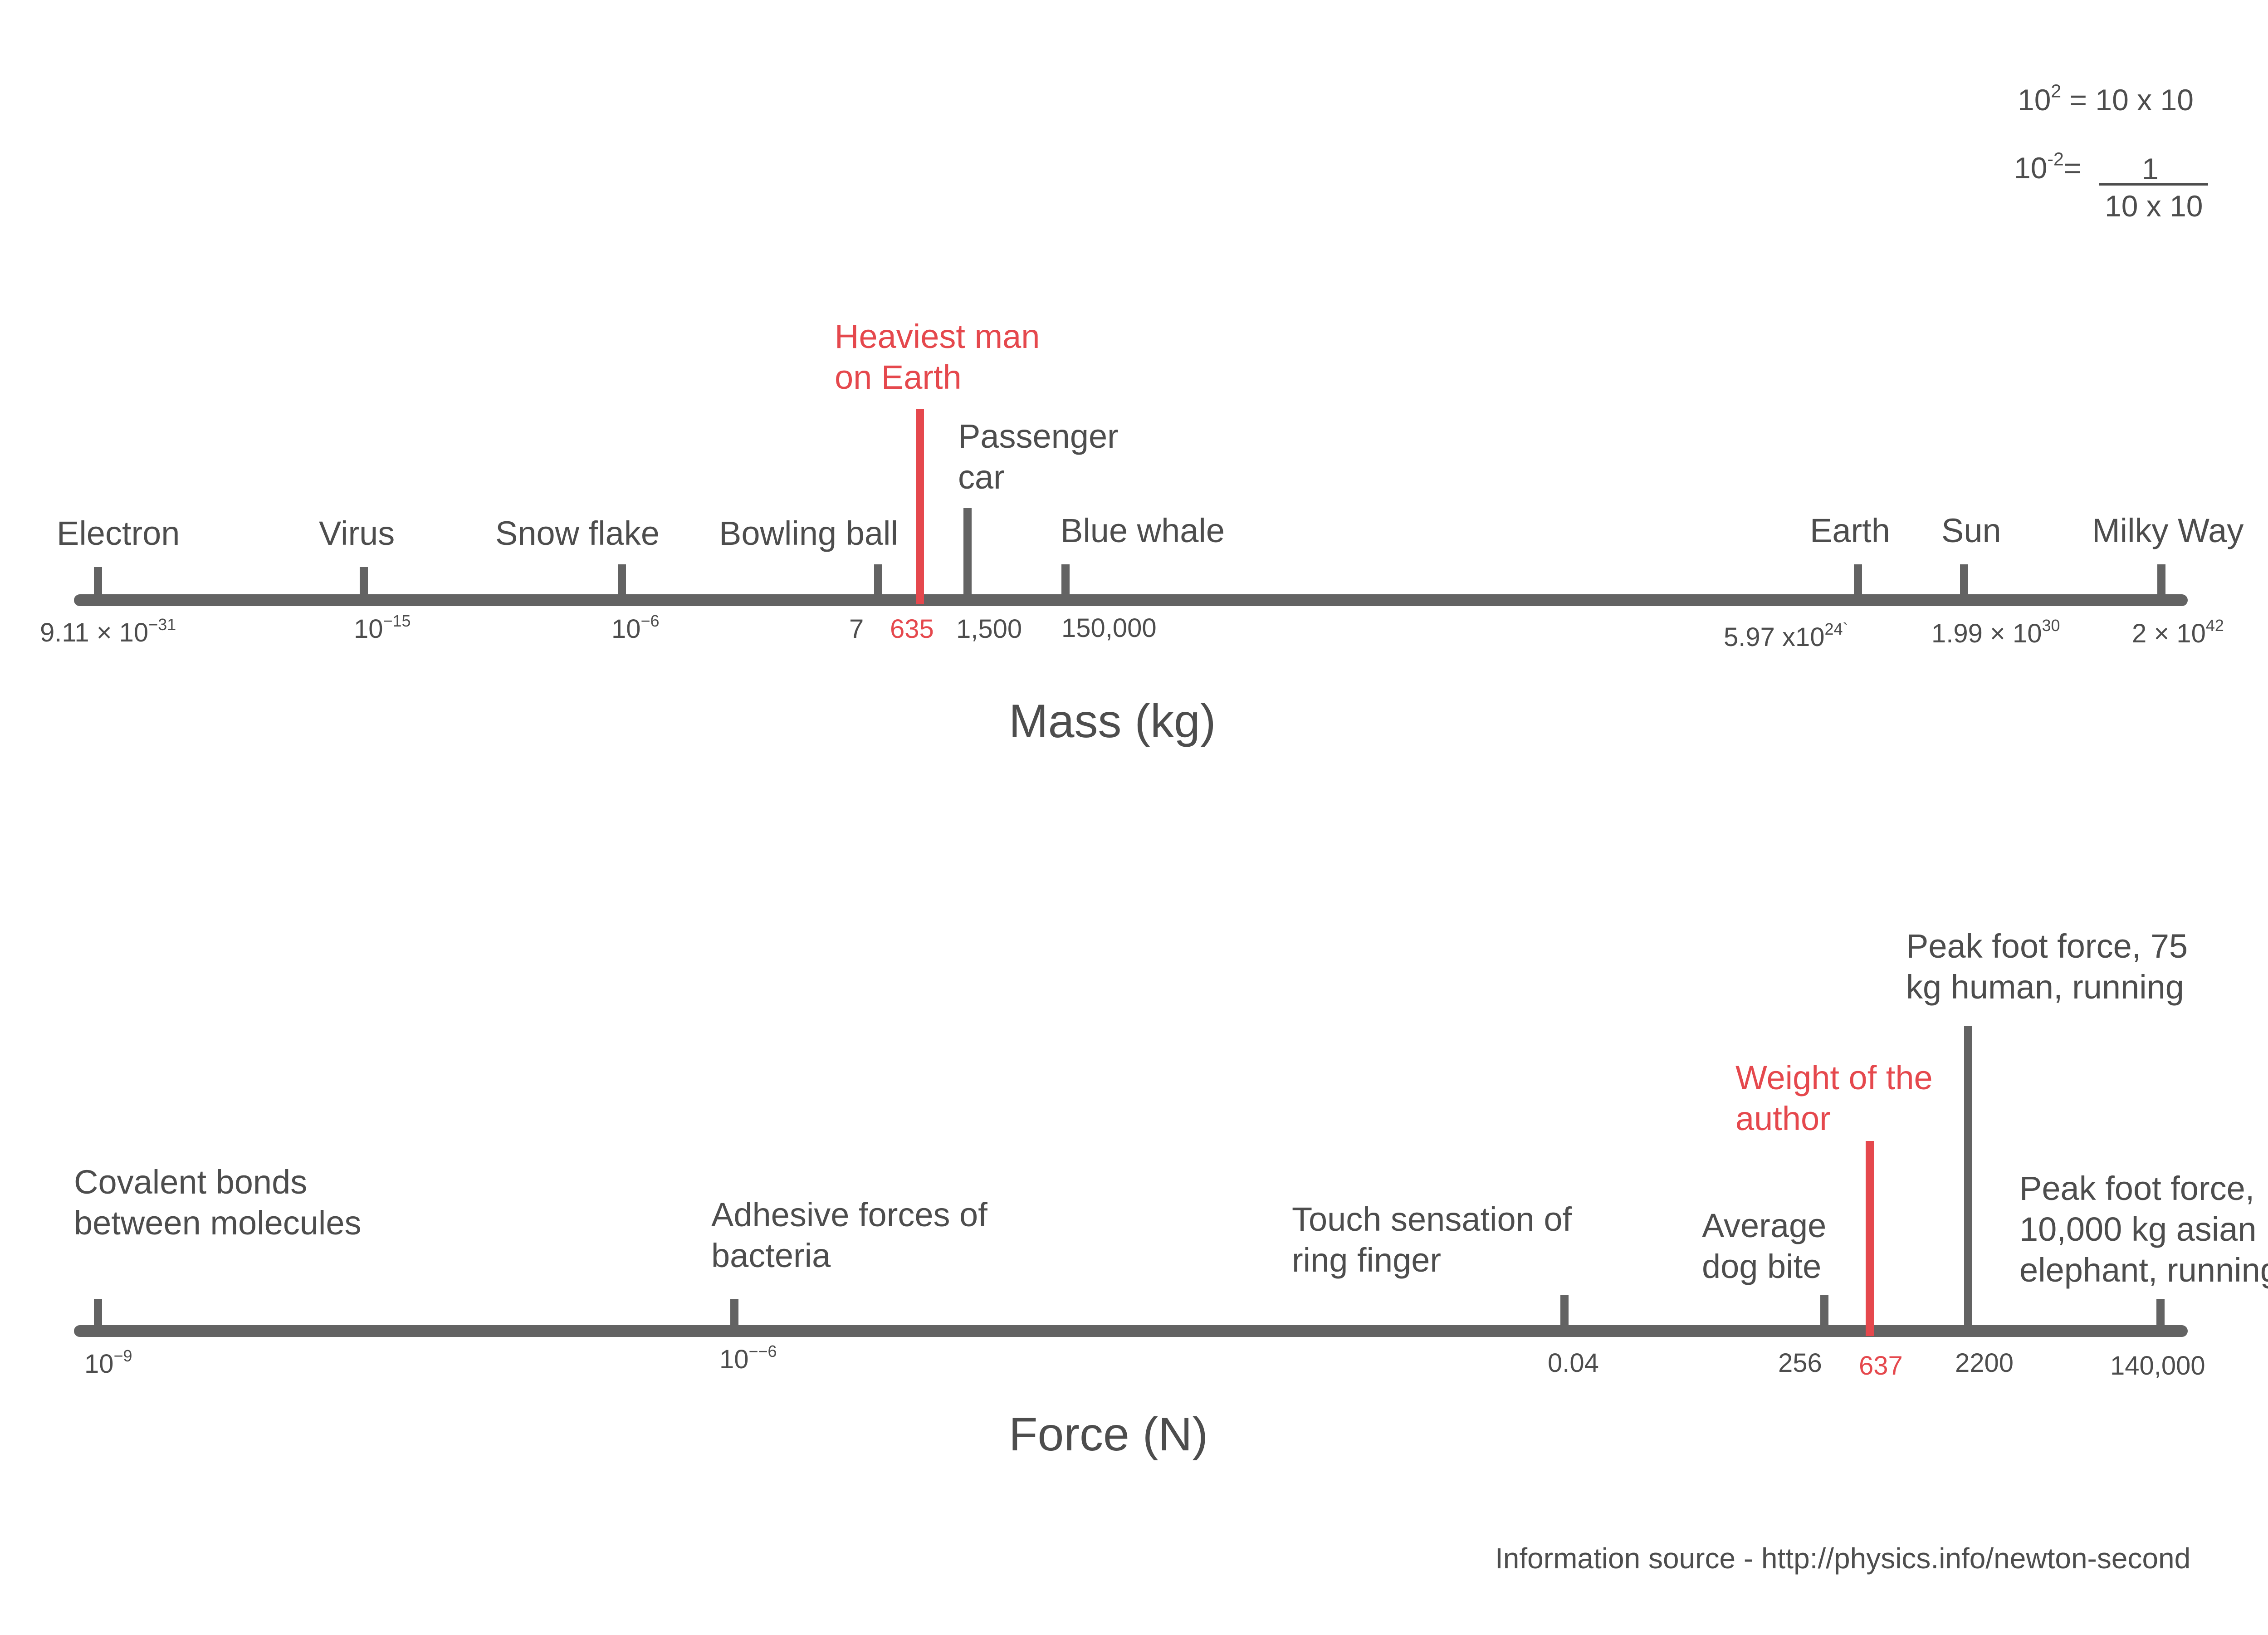 The width and height of the screenshot is (2268, 1635). I want to click on mass-value-virus: 10−15, so click(382, 627).